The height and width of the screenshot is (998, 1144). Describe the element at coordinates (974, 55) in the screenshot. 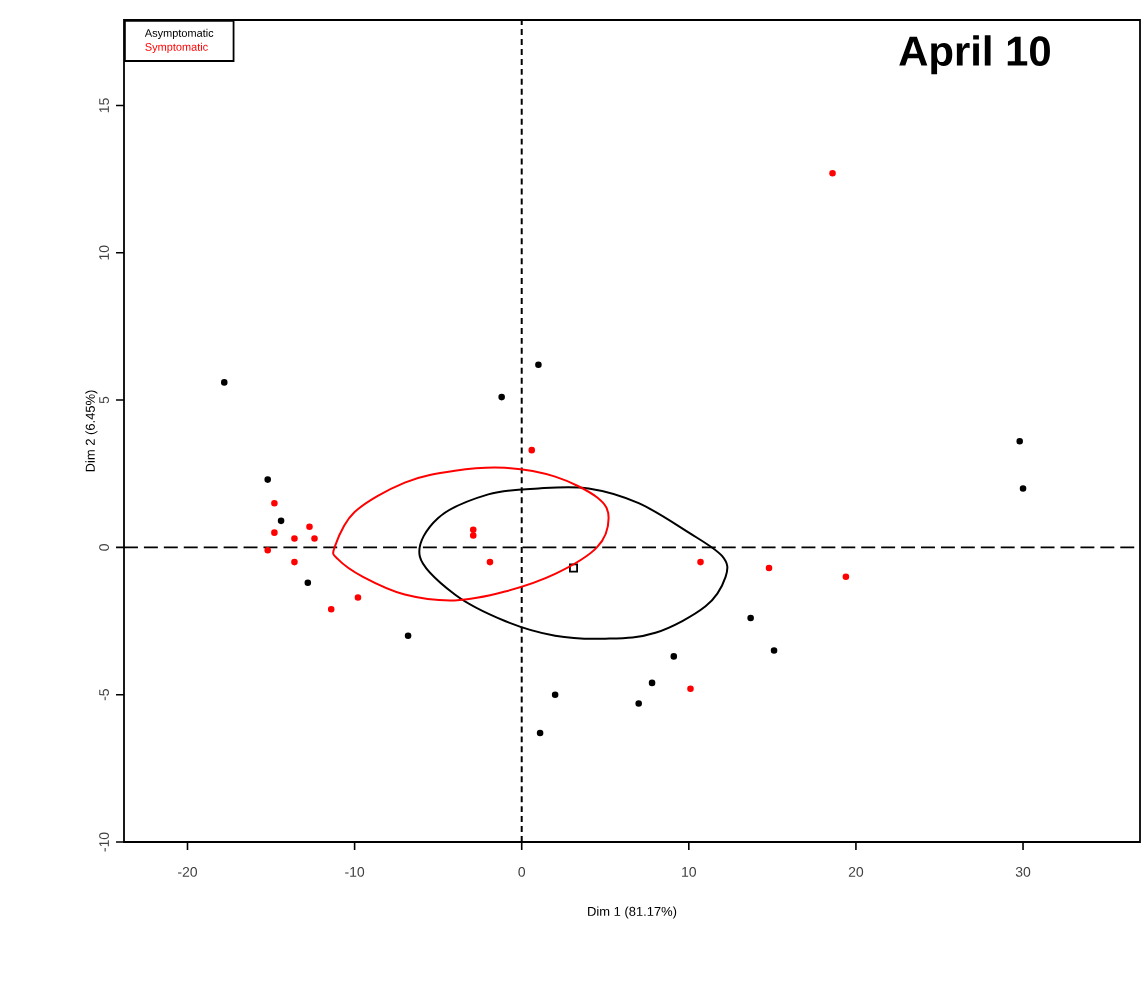

I see `chart-title: April 10` at that location.